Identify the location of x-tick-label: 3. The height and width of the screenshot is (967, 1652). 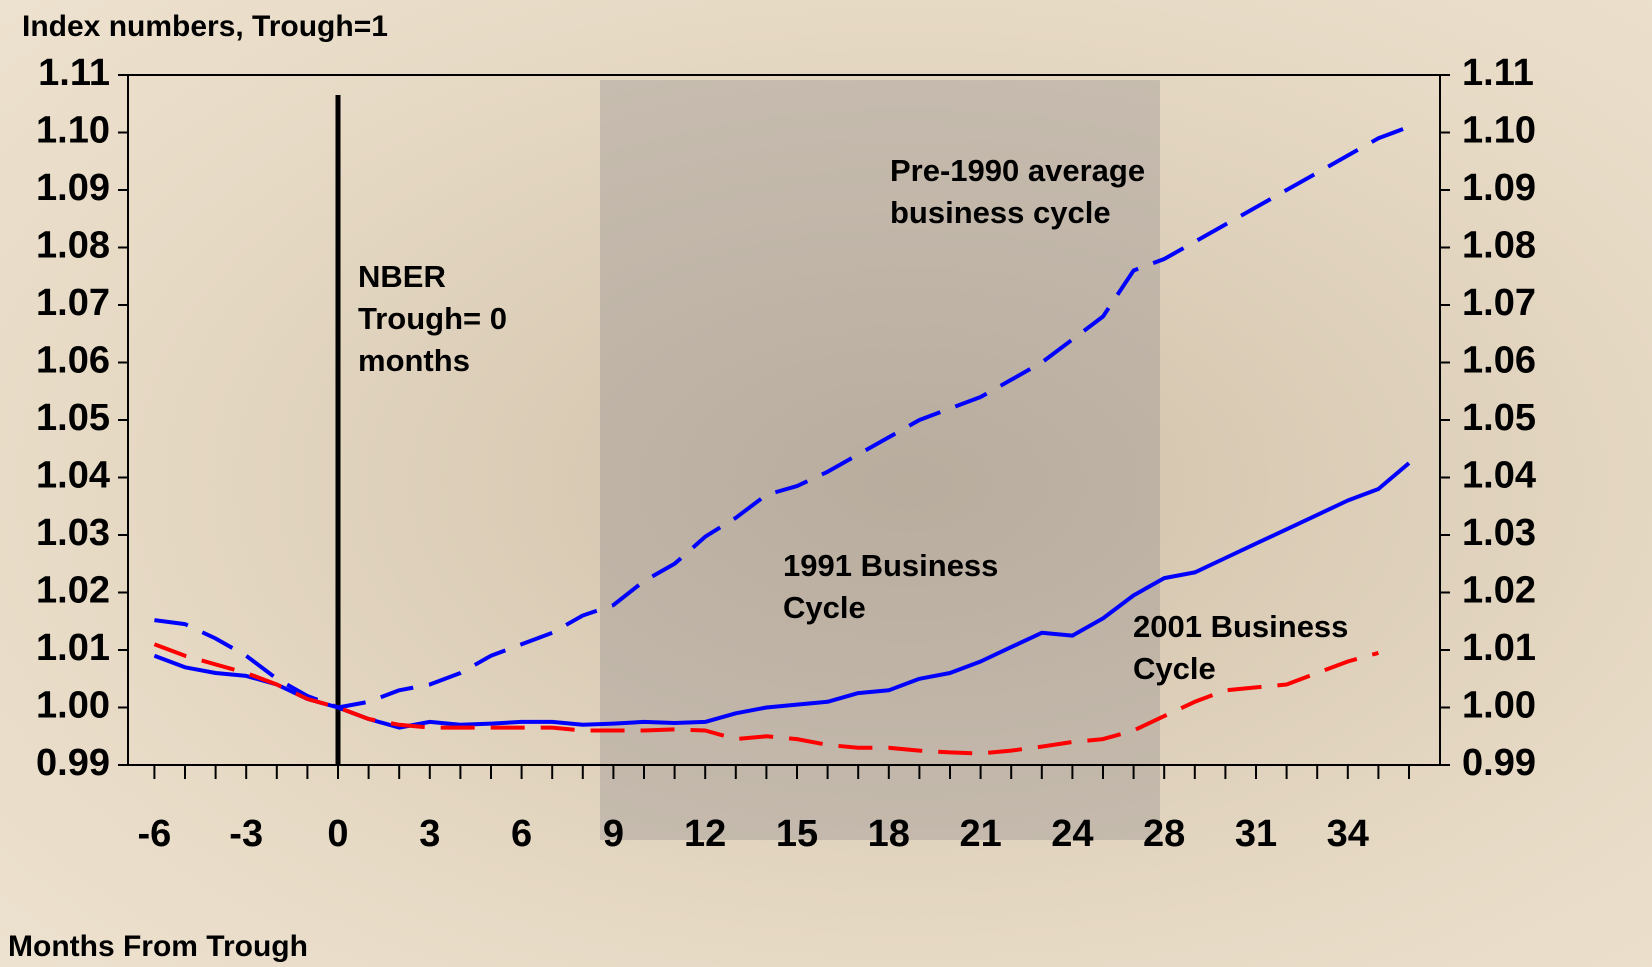
(429, 834).